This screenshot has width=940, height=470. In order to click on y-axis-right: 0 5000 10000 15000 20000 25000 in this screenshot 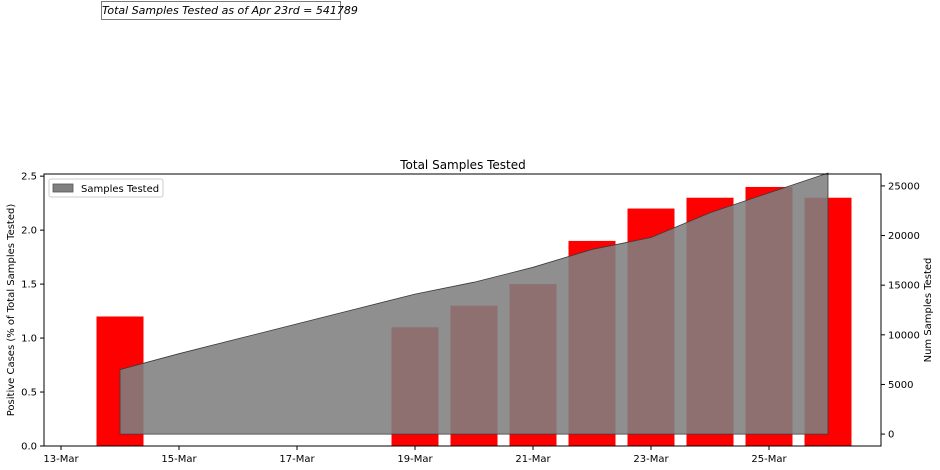, I will do `click(900, 311)`.